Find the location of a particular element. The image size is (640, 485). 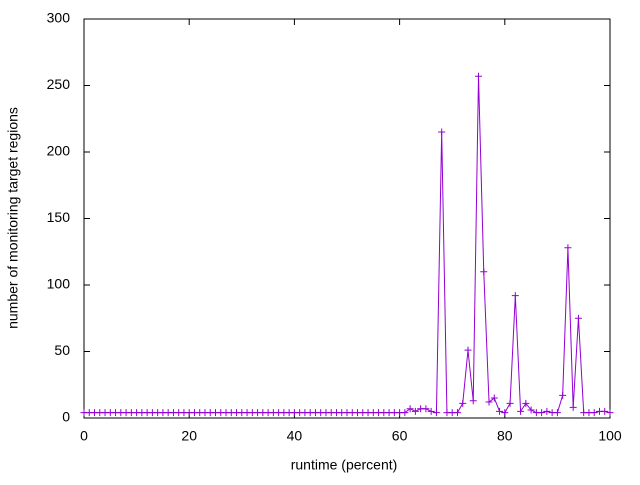

x-tick-label: 60 is located at coordinates (400, 436).